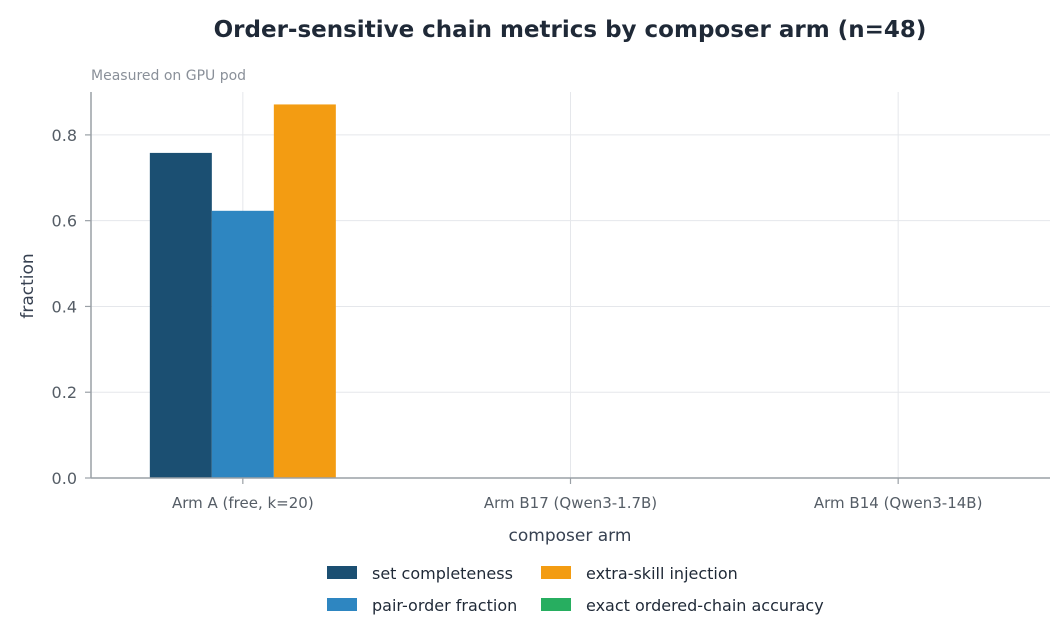 The image size is (1064, 640). Describe the element at coordinates (570, 503) in the screenshot. I see `x-tick-label: Arm B17 (Qwen3-1.7B)` at that location.